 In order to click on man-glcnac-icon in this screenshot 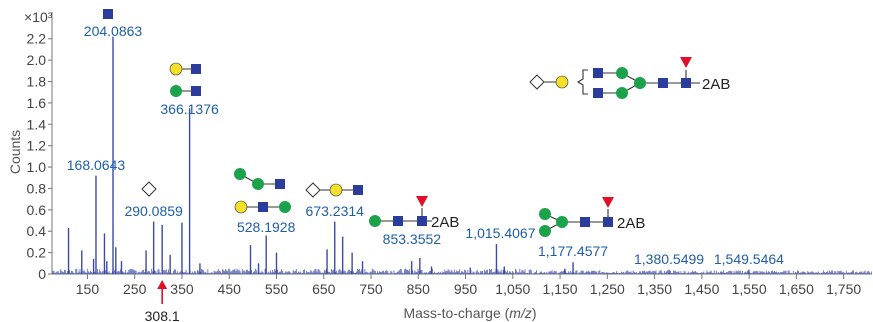, I will do `click(185, 91)`.